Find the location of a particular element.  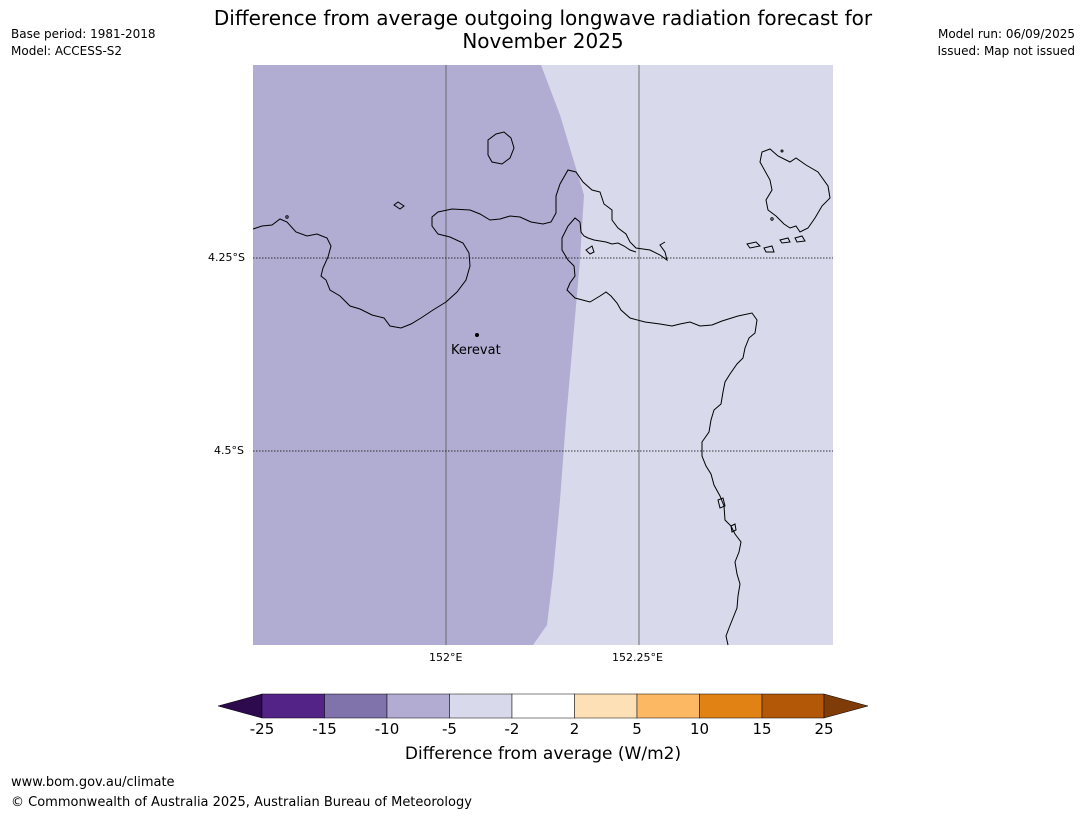

colorbar-tick: -10 is located at coordinates (387, 729).